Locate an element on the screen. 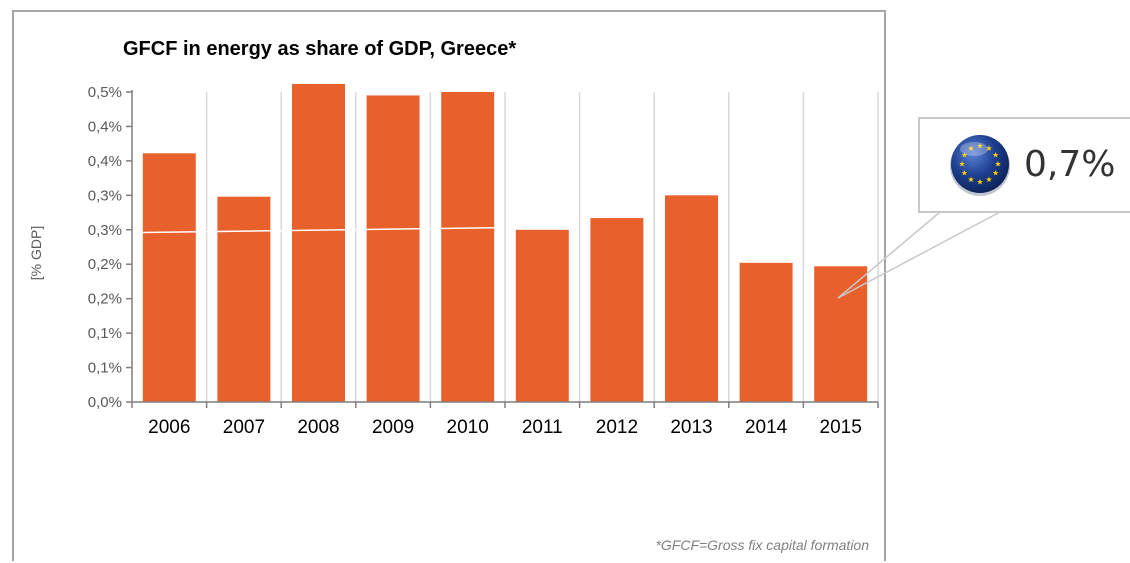  reference-line-layer is located at coordinates (318, 230).